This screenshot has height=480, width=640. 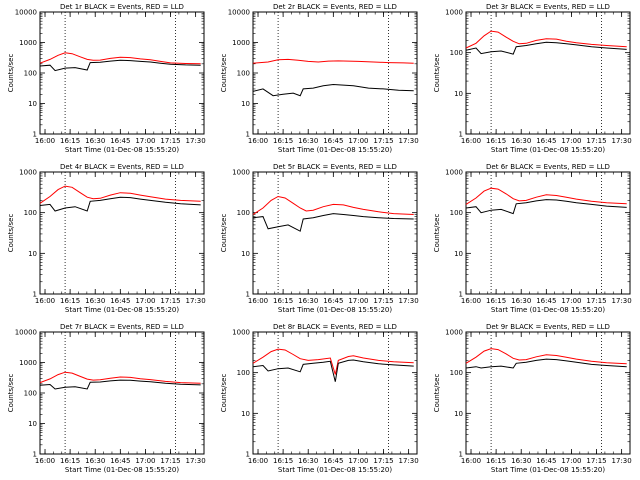 What do you see at coordinates (26, 13) in the screenshot?
I see `y-tick-label: 10000` at bounding box center [26, 13].